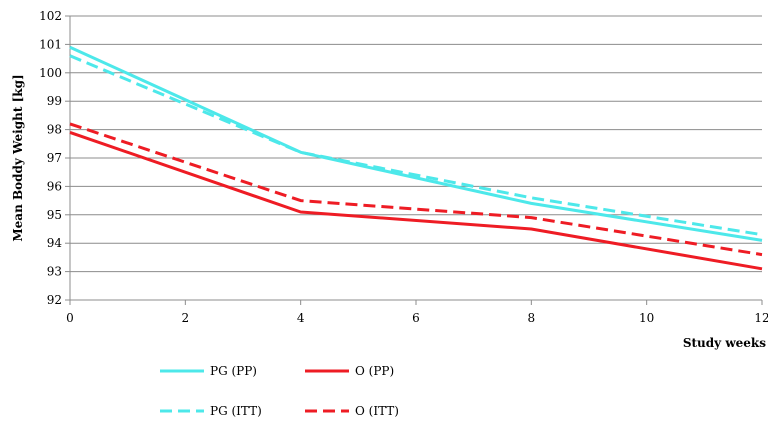 This screenshot has width=768, height=422. Describe the element at coordinates (761, 318) in the screenshot. I see `x-tick-label: 12` at that location.